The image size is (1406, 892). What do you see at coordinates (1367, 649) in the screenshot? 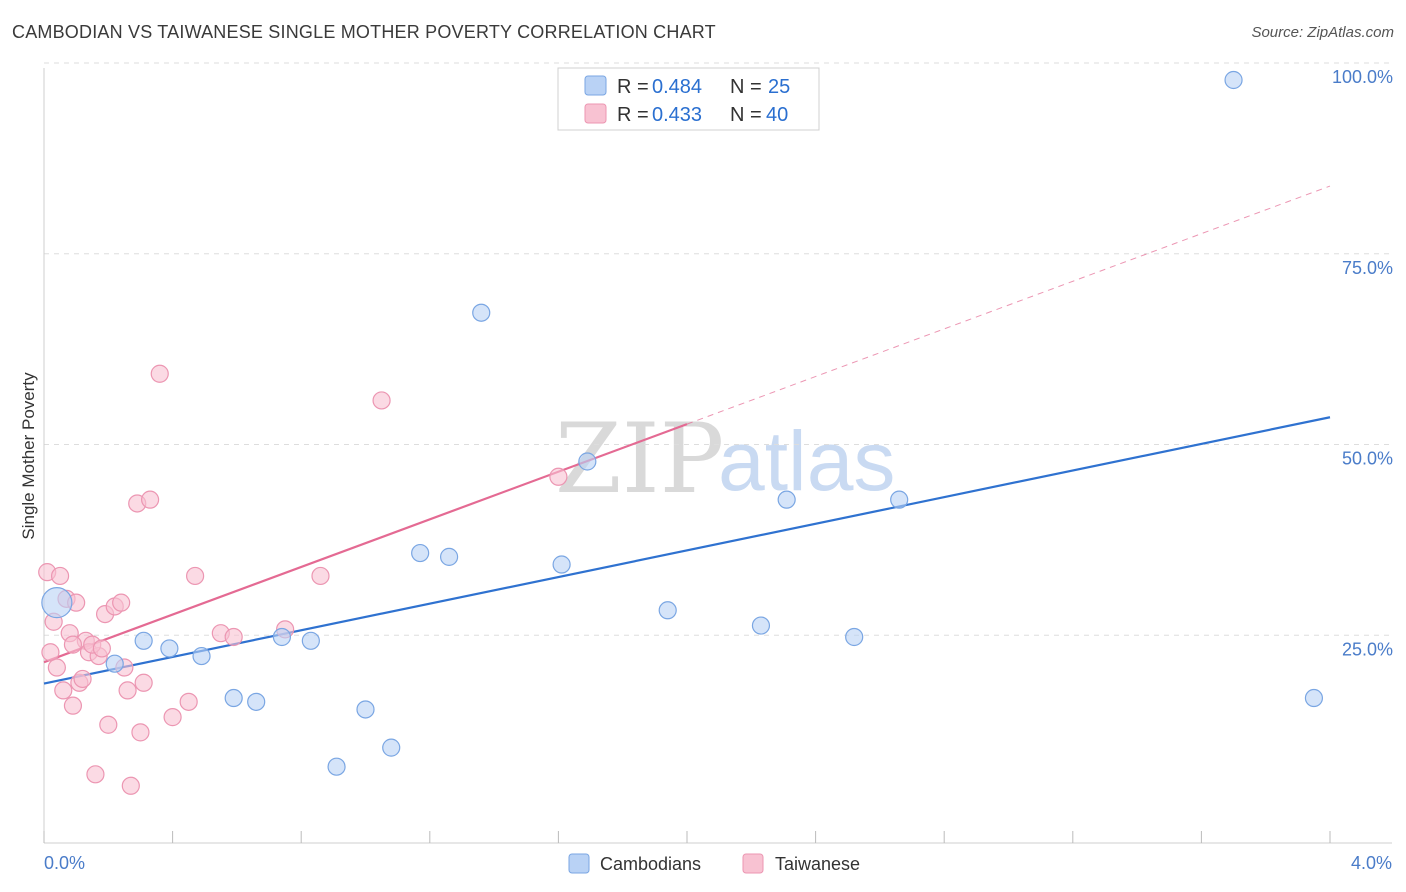
I see `y-tick-label: 25.0%` at bounding box center [1367, 649].